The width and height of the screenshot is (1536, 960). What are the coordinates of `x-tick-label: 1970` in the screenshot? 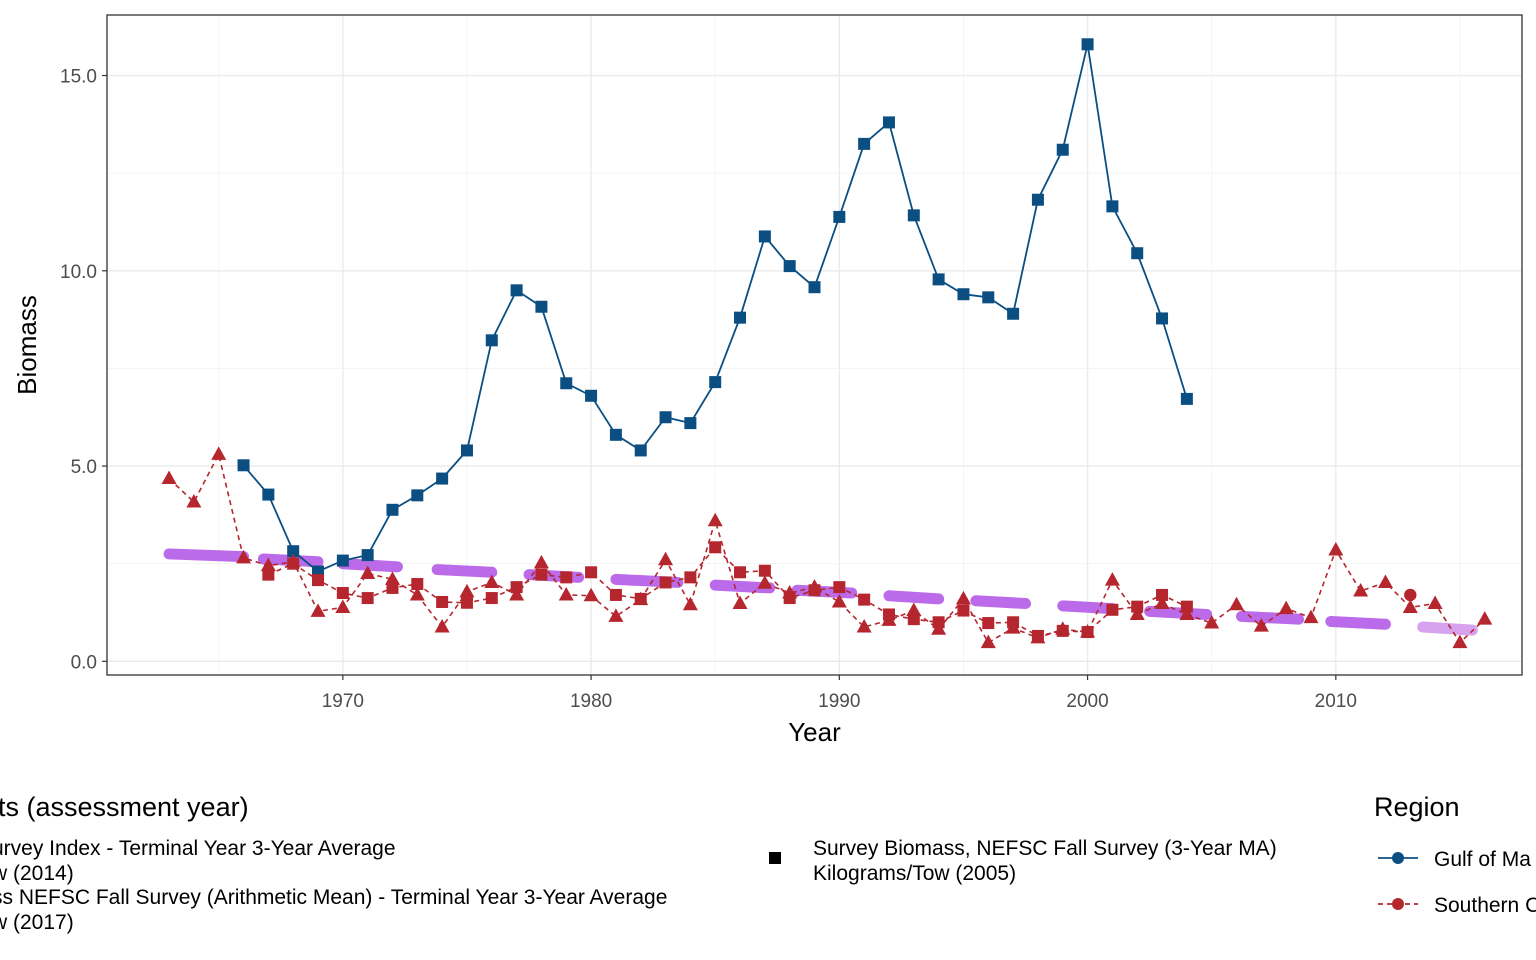 It's located at (343, 701).